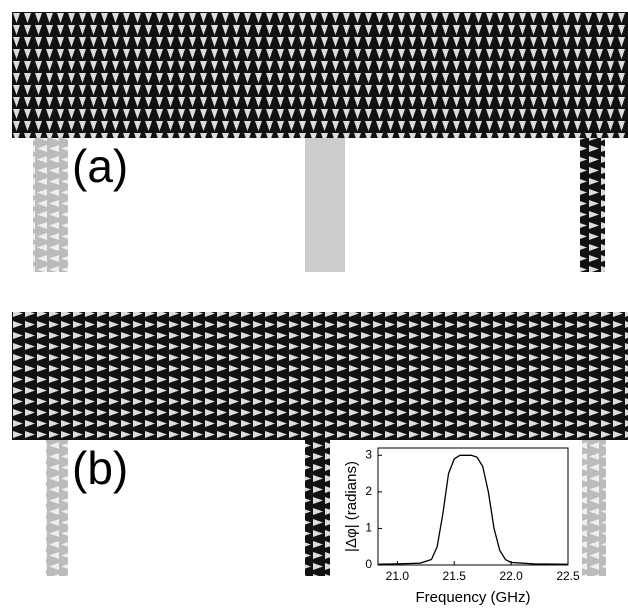 The height and width of the screenshot is (610, 628). Describe the element at coordinates (455, 576) in the screenshot. I see `x-tick-label: 21.5` at that location.